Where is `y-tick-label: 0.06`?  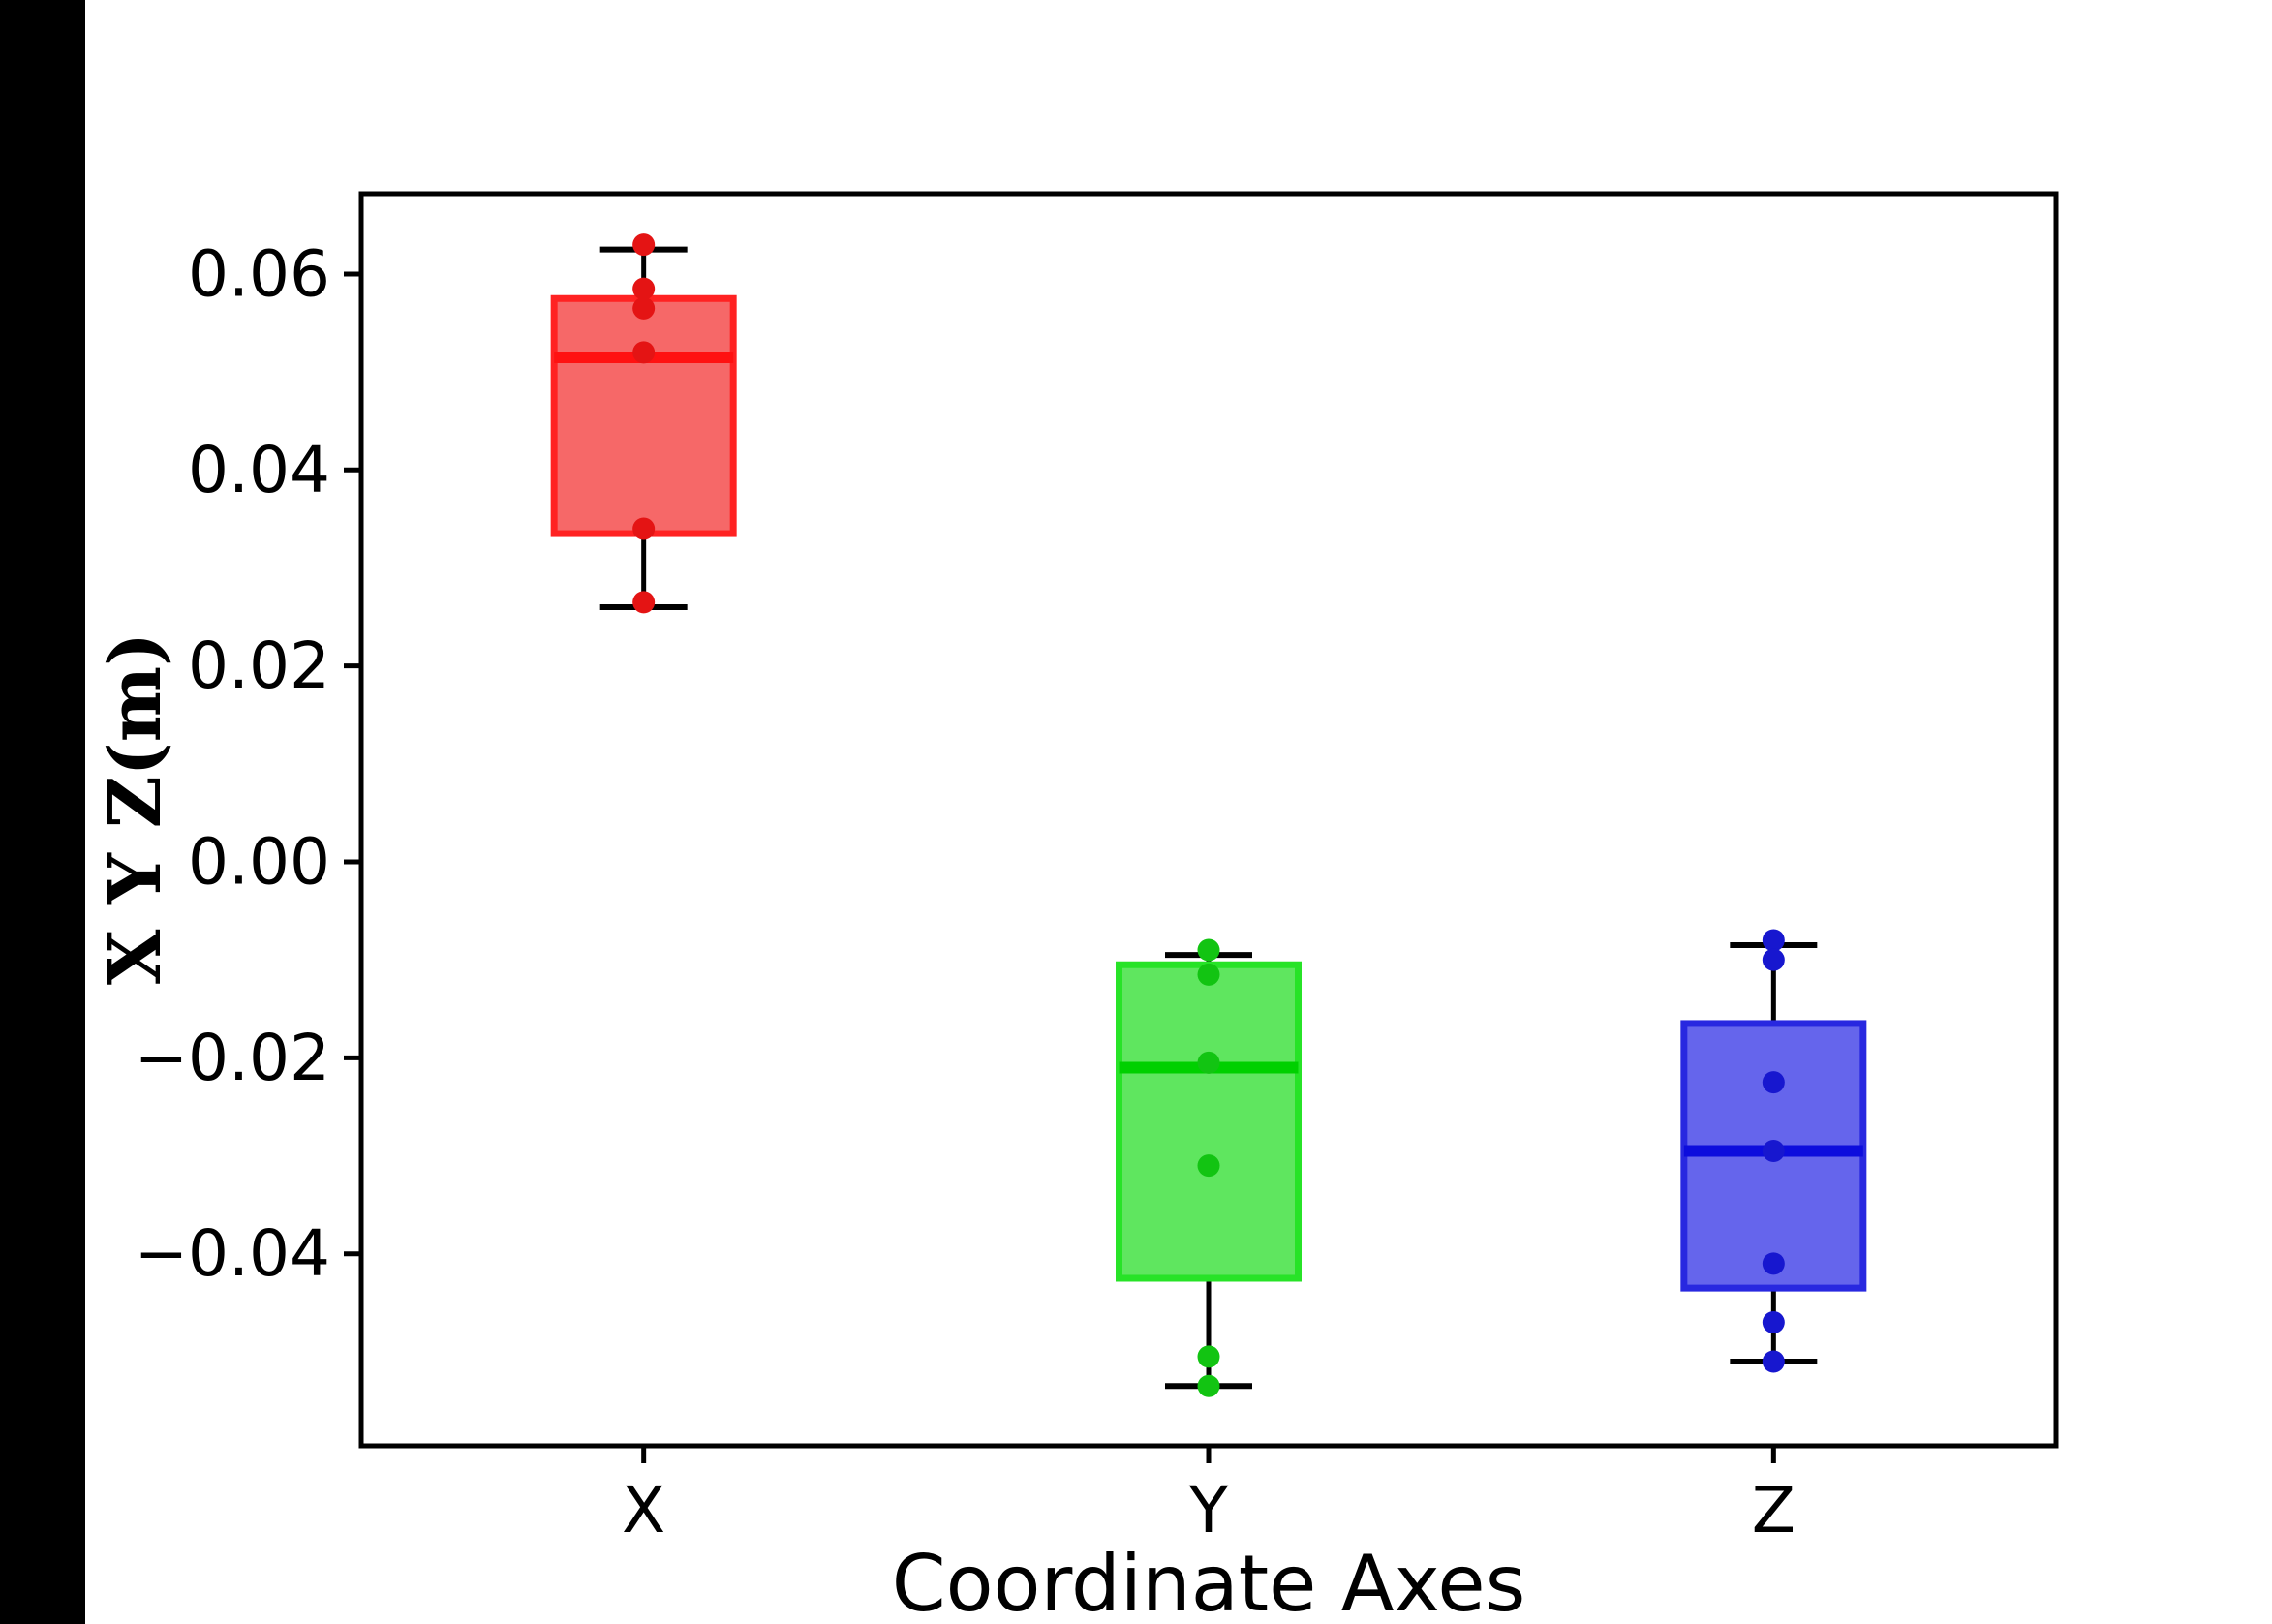 y-tick-label: 0.06 is located at coordinates (259, 273).